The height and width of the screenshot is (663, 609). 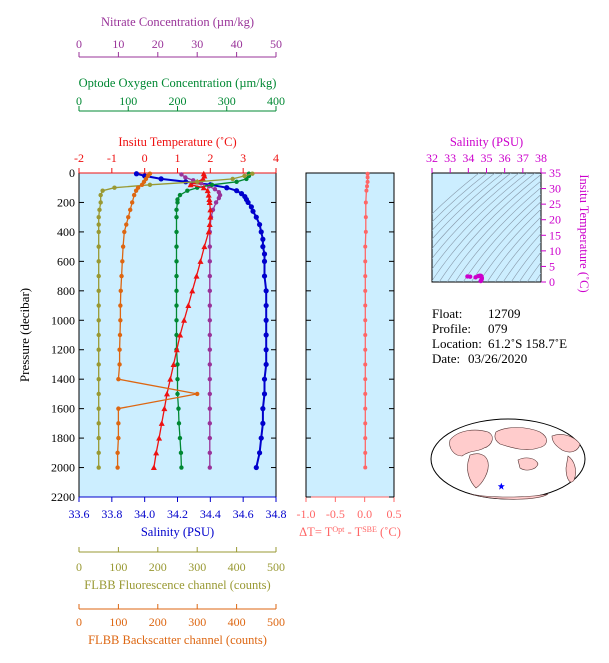 I want to click on salinity-tick-label: 33.8, so click(x=111, y=514).